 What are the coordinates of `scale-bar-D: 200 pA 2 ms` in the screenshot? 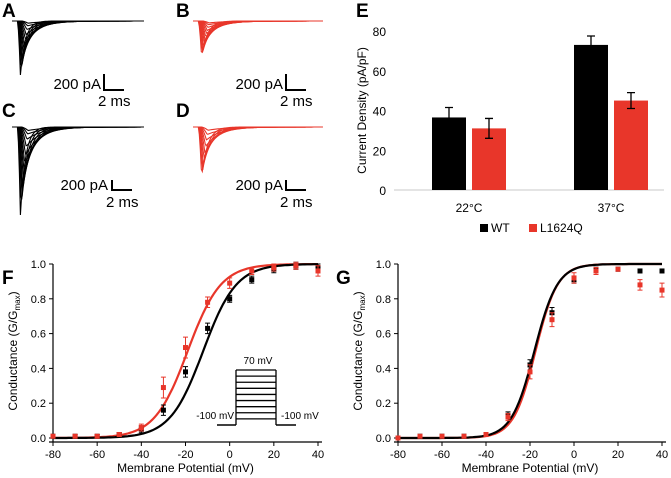 It's located at (273, 194).